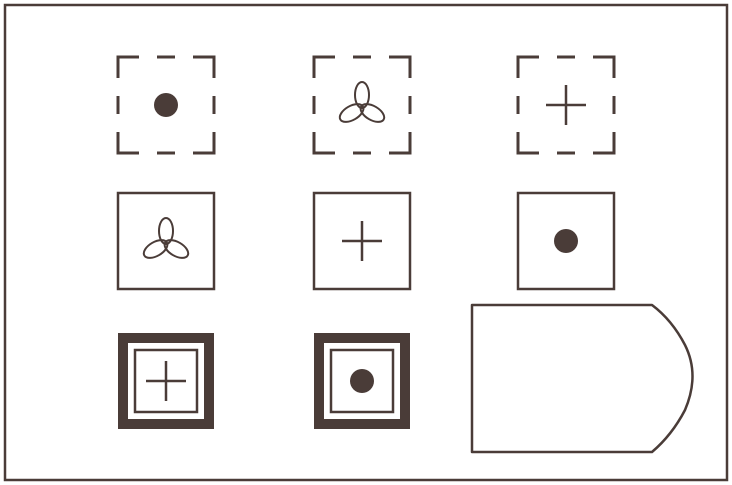 The image size is (732, 485). I want to click on cell-r2-c2, so click(362, 241).